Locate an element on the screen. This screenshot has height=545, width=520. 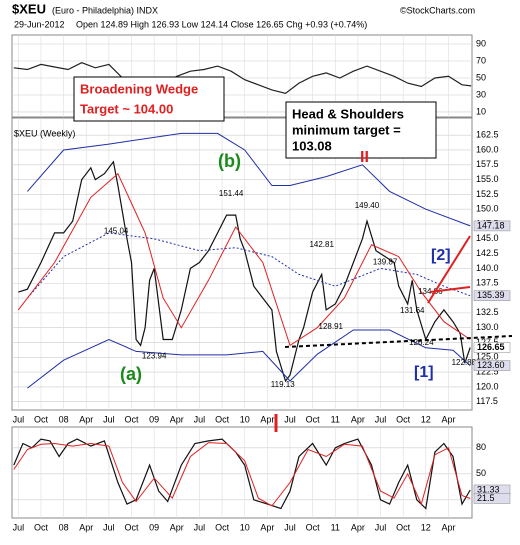
x-tick-label: 09 is located at coordinates (154, 419).